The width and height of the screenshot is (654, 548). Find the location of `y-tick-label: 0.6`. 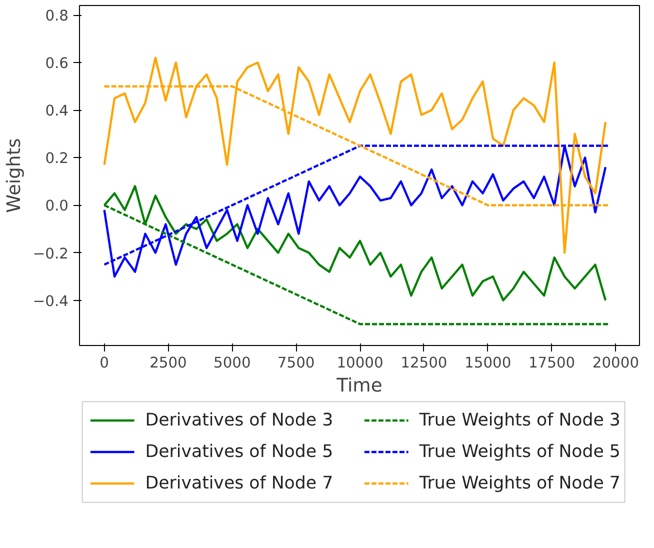

y-tick-label: 0.6 is located at coordinates (57, 63).